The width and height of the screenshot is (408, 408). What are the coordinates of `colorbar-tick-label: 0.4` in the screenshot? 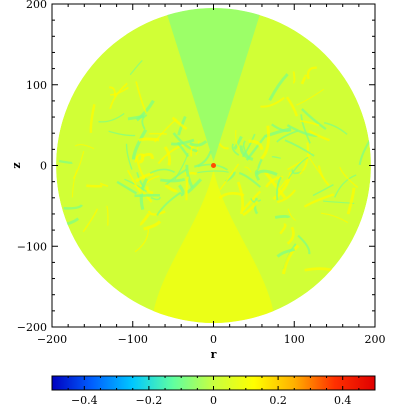 It's located at (343, 400).